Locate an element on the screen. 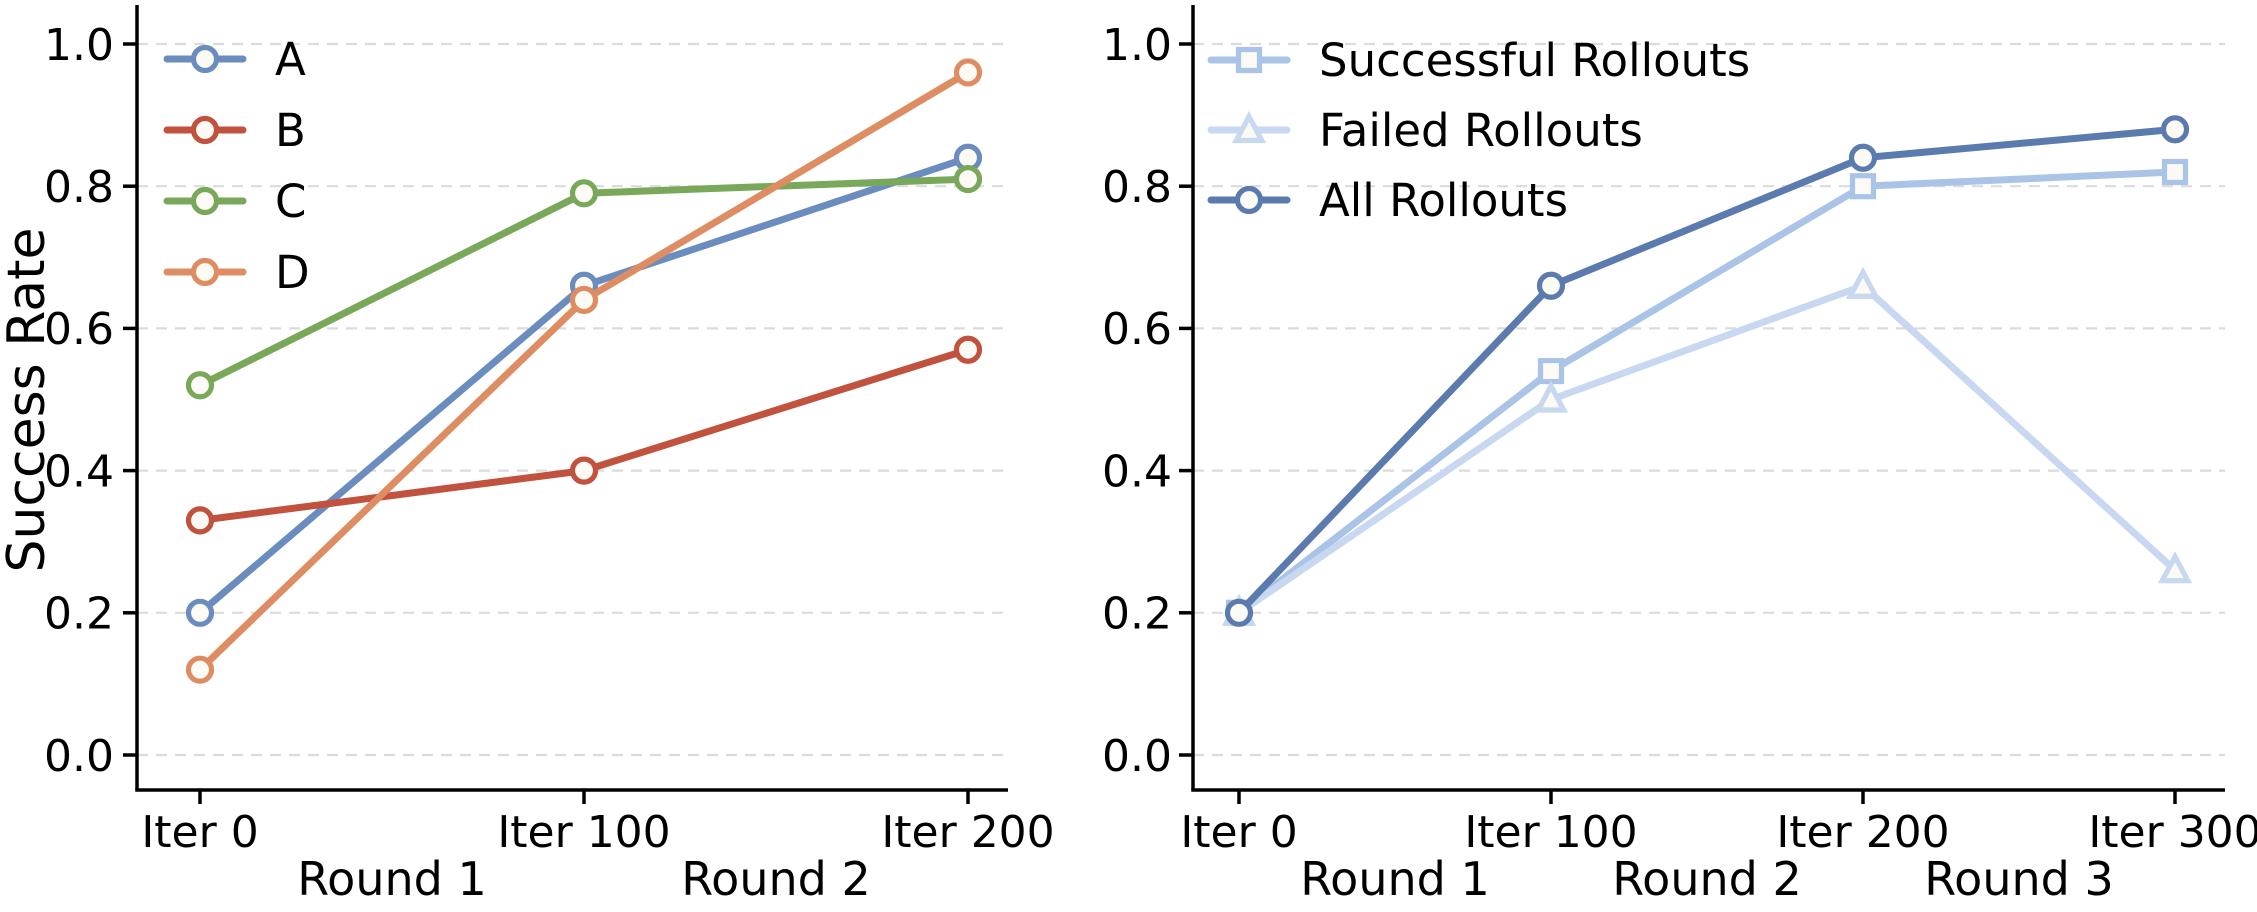 The height and width of the screenshot is (912, 2257). legend-label: All Rollouts is located at coordinates (1443, 200).